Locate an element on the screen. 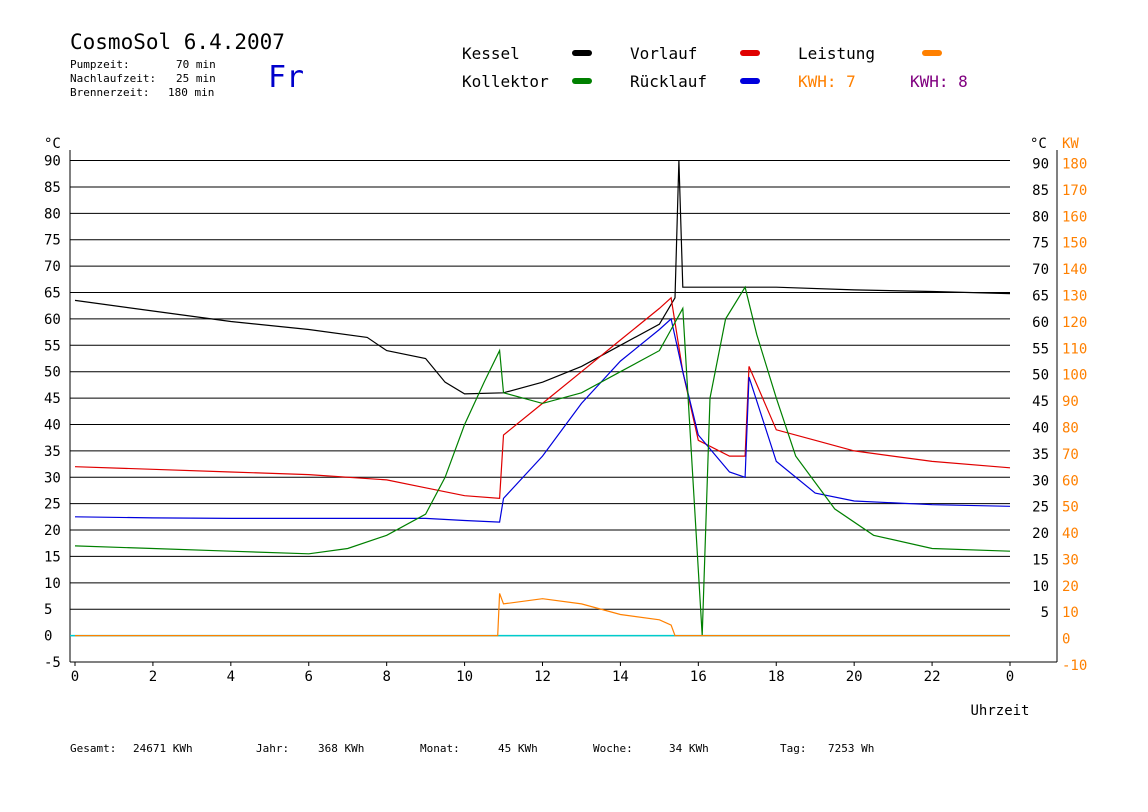 Image resolution: width=1148 pixels, height=812 pixels. x-tick-4: 8 is located at coordinates (386, 677).